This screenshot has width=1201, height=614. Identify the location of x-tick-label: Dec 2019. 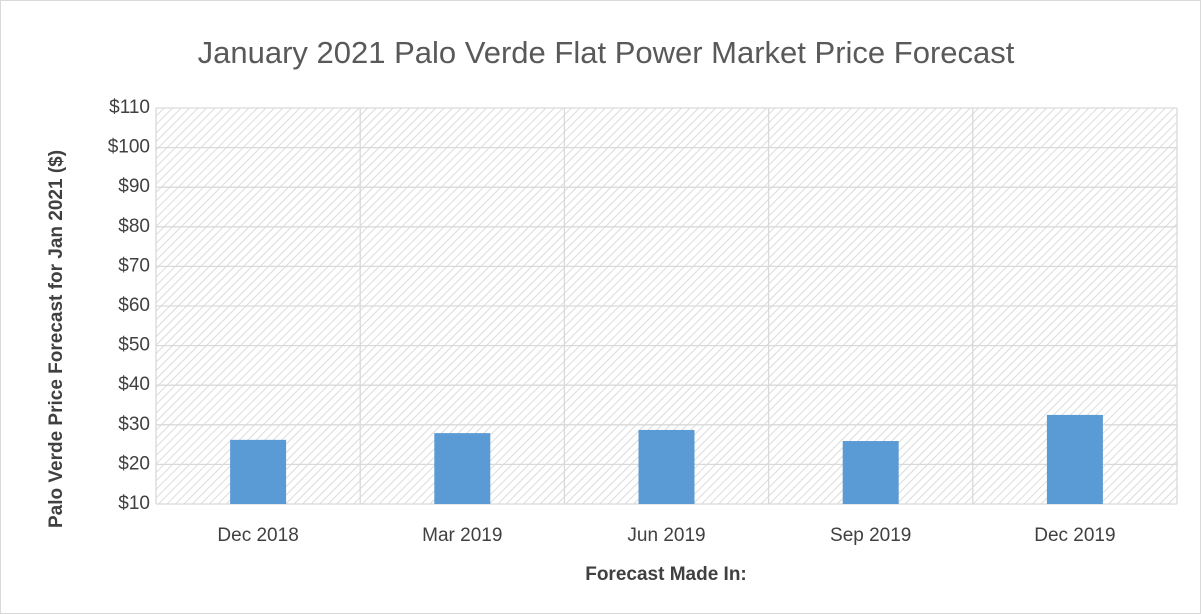
(1074, 535).